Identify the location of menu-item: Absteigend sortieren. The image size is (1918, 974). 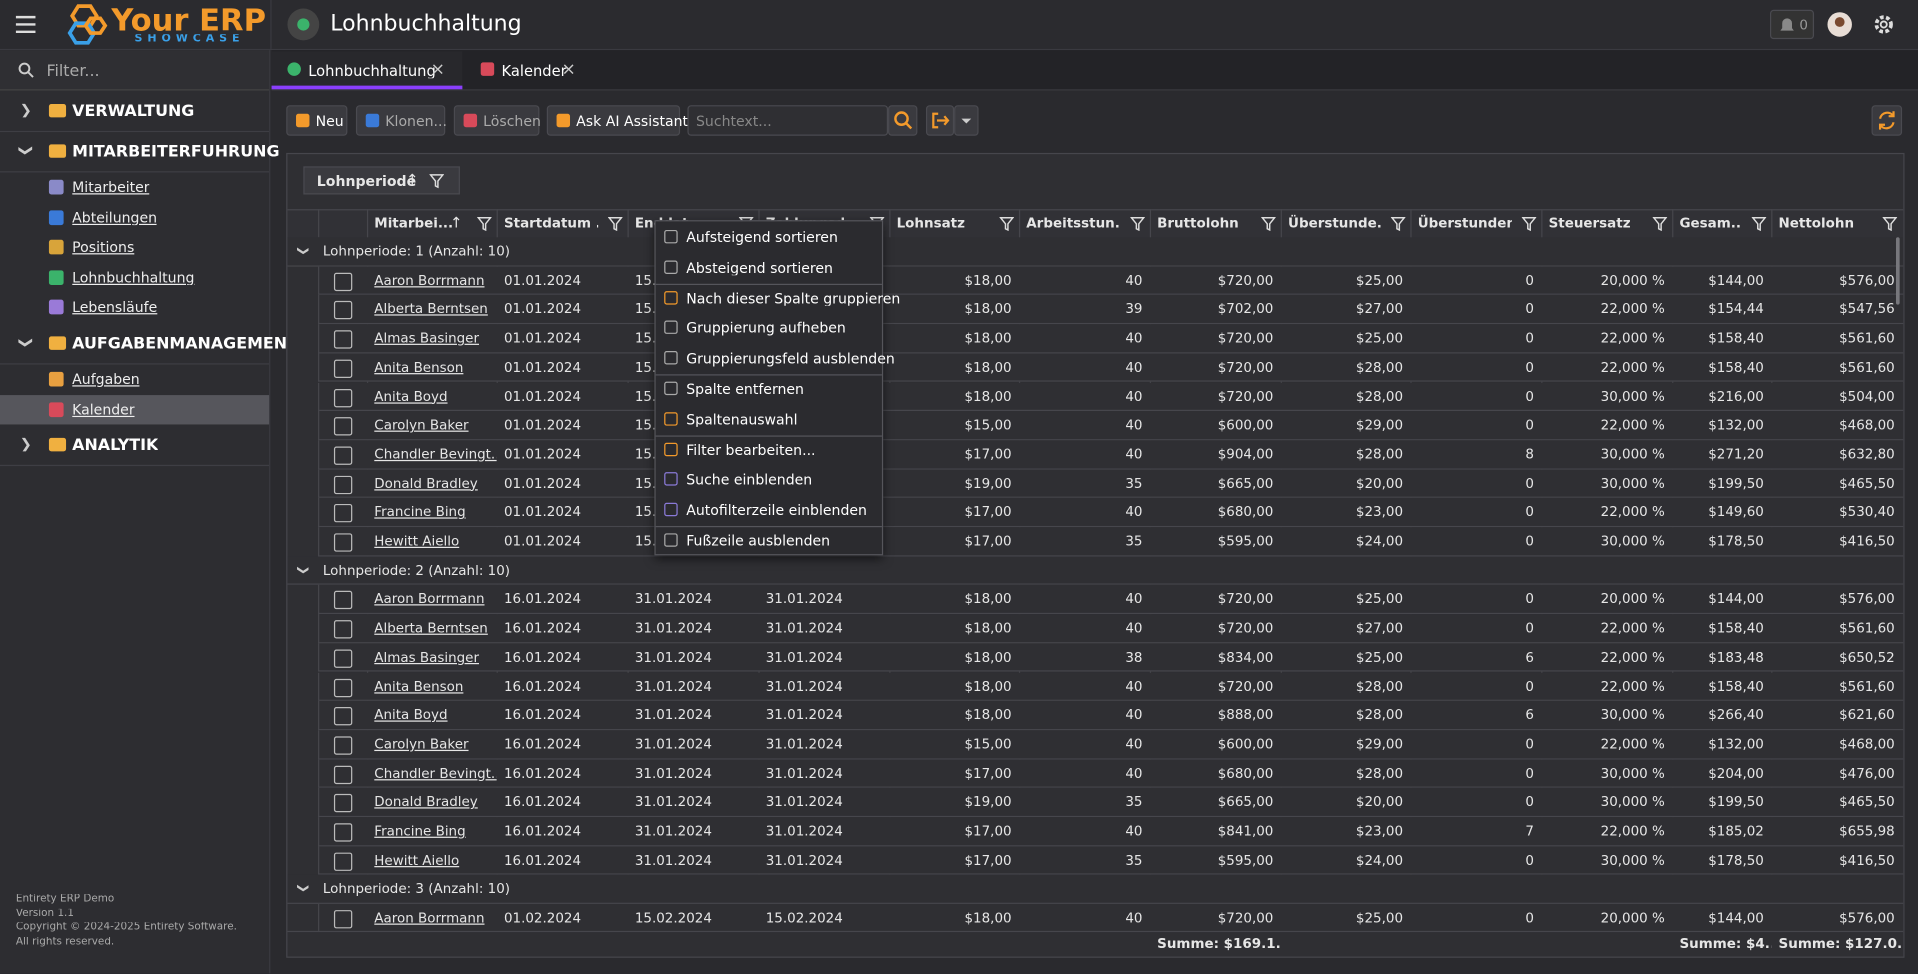
(769, 268).